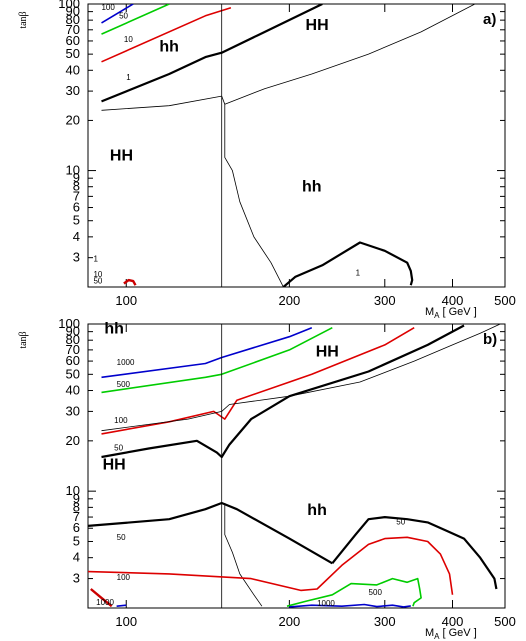 The width and height of the screenshot is (526, 641). I want to click on y-tick-label: 5, so click(76, 220).